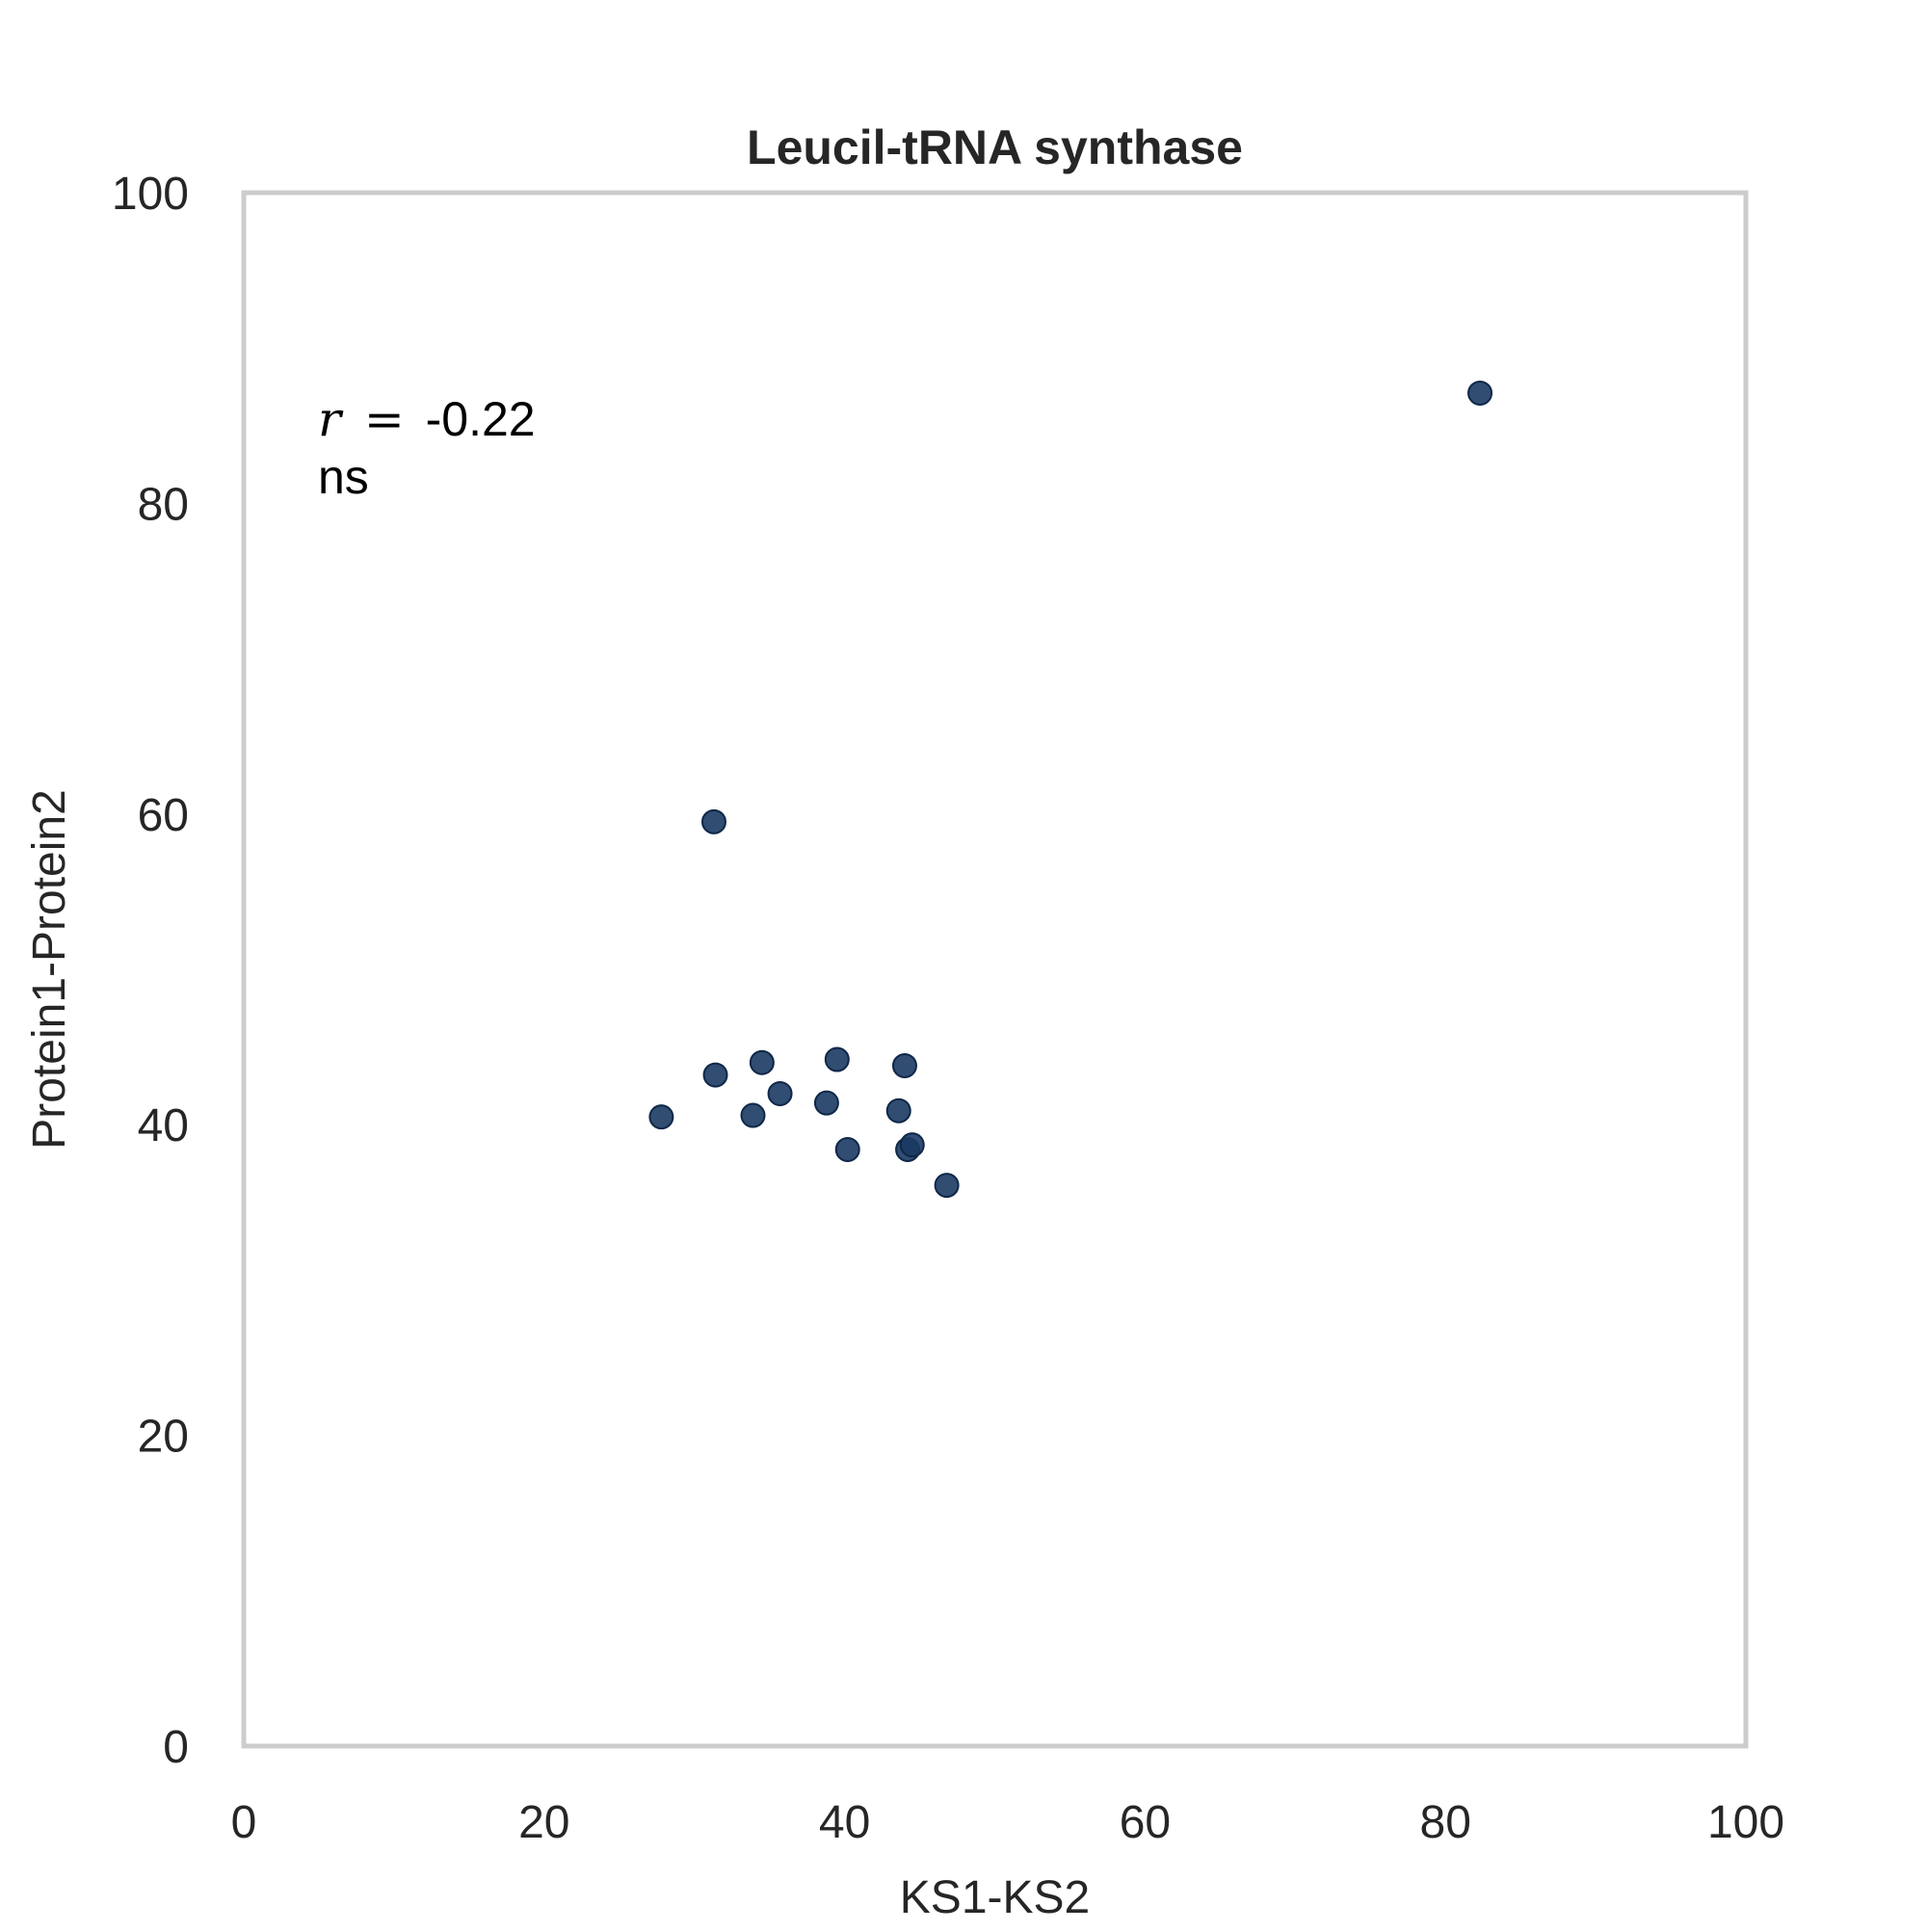 The image size is (1927, 1932). I want to click on chart-title: Leucil-tRNA synthase, so click(995, 147).